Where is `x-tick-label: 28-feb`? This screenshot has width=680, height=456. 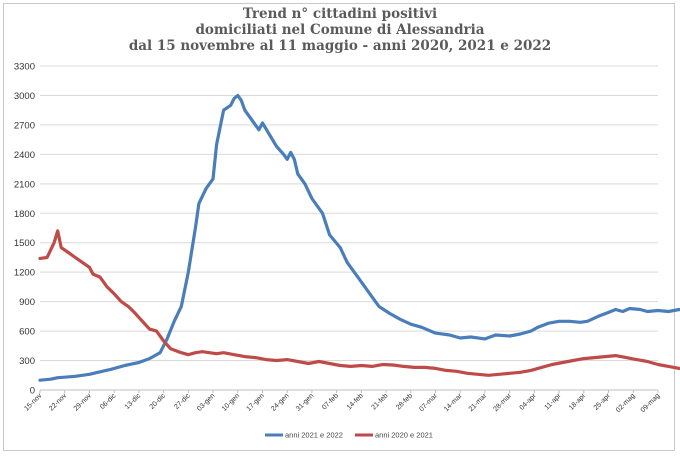 x-tick-label: 28-feb is located at coordinates (404, 401).